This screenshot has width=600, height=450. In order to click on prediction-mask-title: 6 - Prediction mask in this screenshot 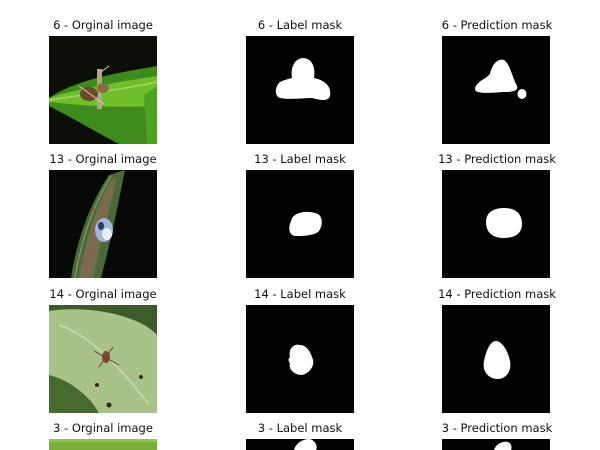, I will do `click(497, 25)`.